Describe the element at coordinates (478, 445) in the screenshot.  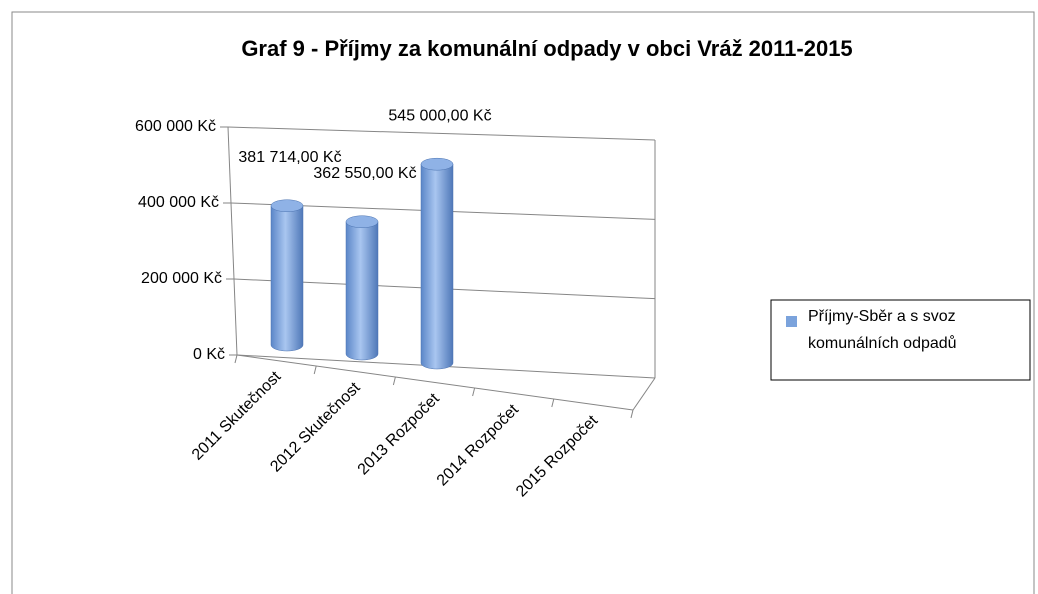
I see `x-tick-label: 2014 Rozpočet` at that location.